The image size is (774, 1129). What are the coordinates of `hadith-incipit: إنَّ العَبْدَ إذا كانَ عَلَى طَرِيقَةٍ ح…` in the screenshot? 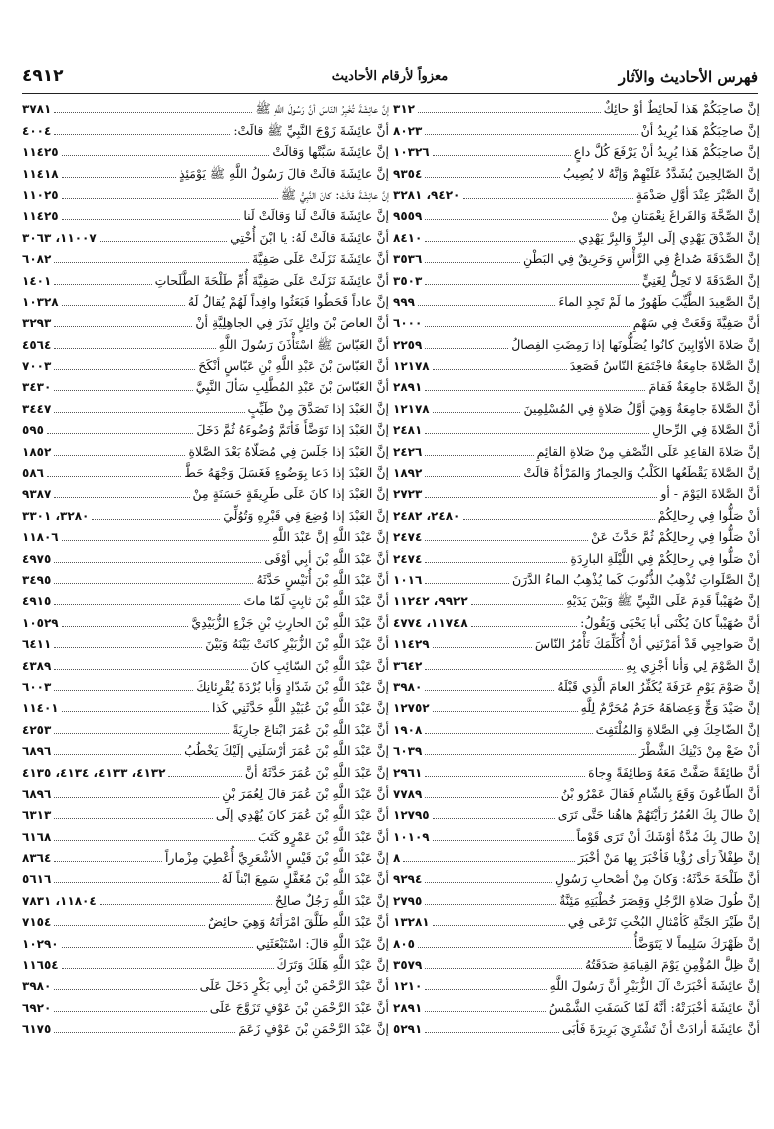 It's located at (291, 494).